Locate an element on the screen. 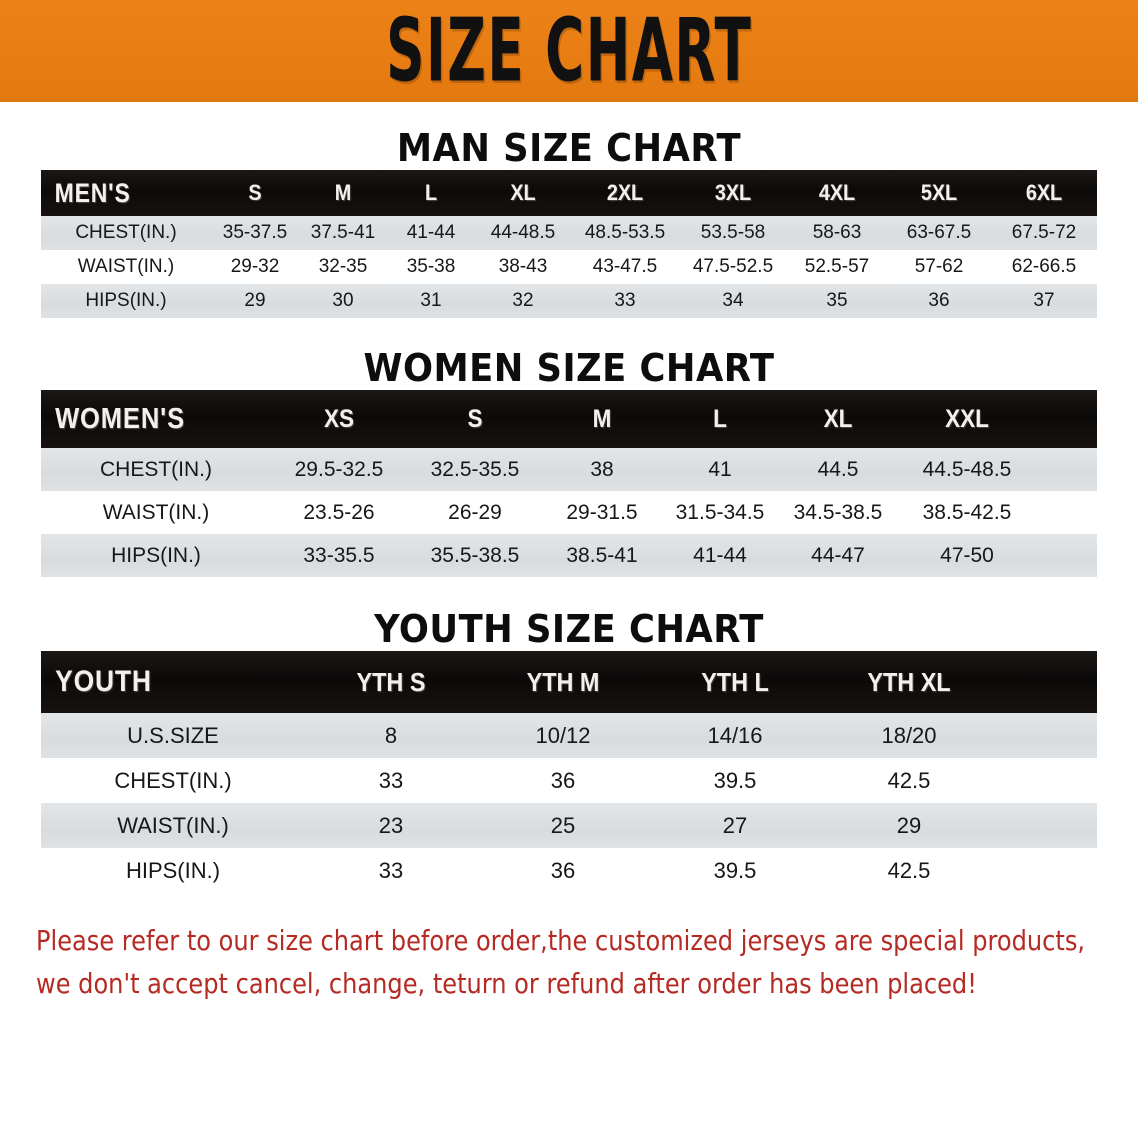 This screenshot has width=1138, height=1132. table-cell: 34 is located at coordinates (733, 301).